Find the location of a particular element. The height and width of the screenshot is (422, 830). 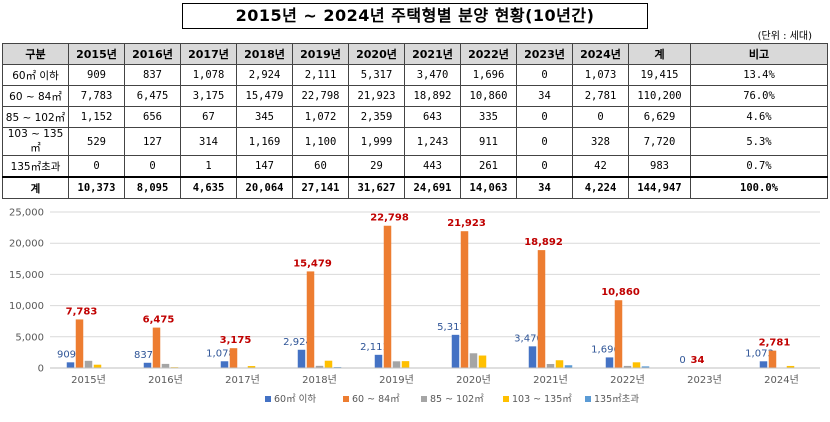

data-label: 34 is located at coordinates (698, 360).